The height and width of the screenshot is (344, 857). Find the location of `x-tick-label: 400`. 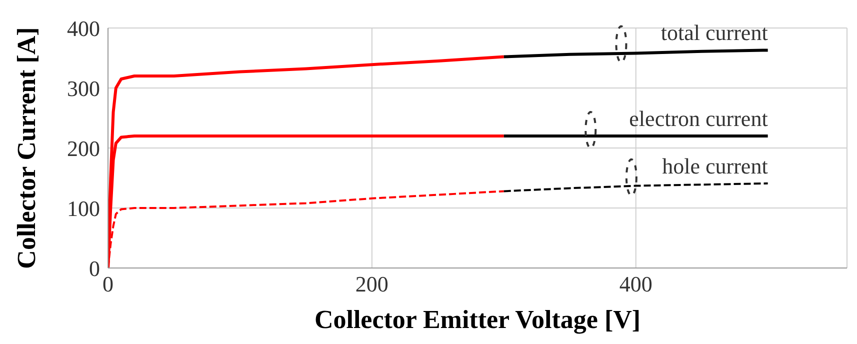

x-tick-label: 400 is located at coordinates (635, 284).